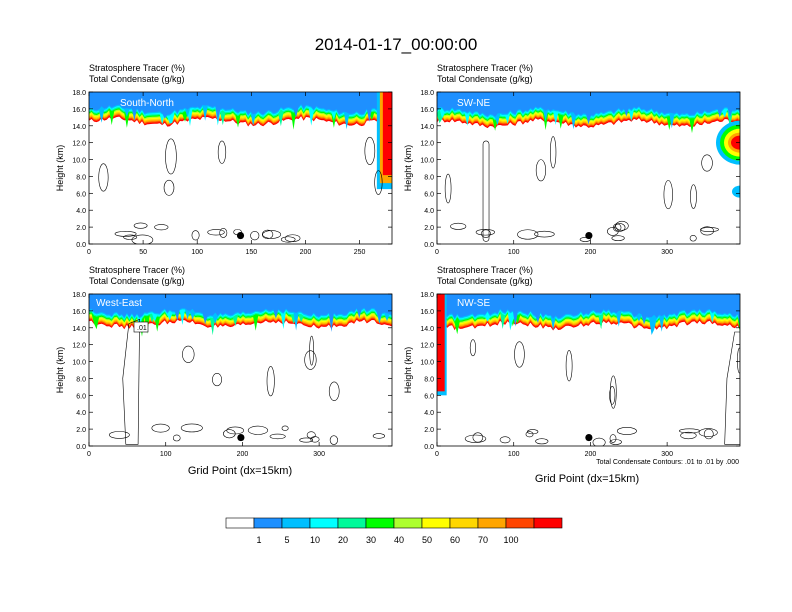 Image resolution: width=792 pixels, height=612 pixels. I want to click on colorbar-label: 20, so click(343, 540).